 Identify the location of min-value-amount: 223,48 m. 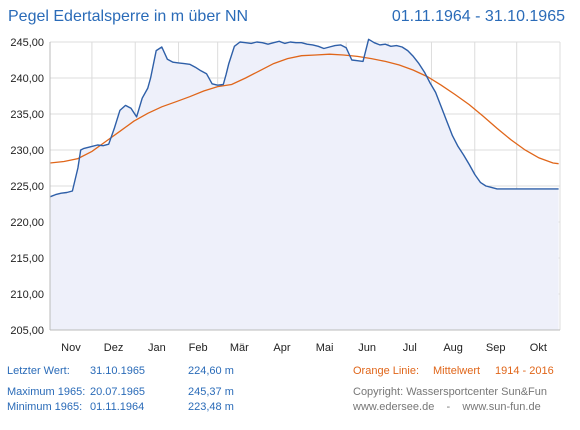
(211, 407).